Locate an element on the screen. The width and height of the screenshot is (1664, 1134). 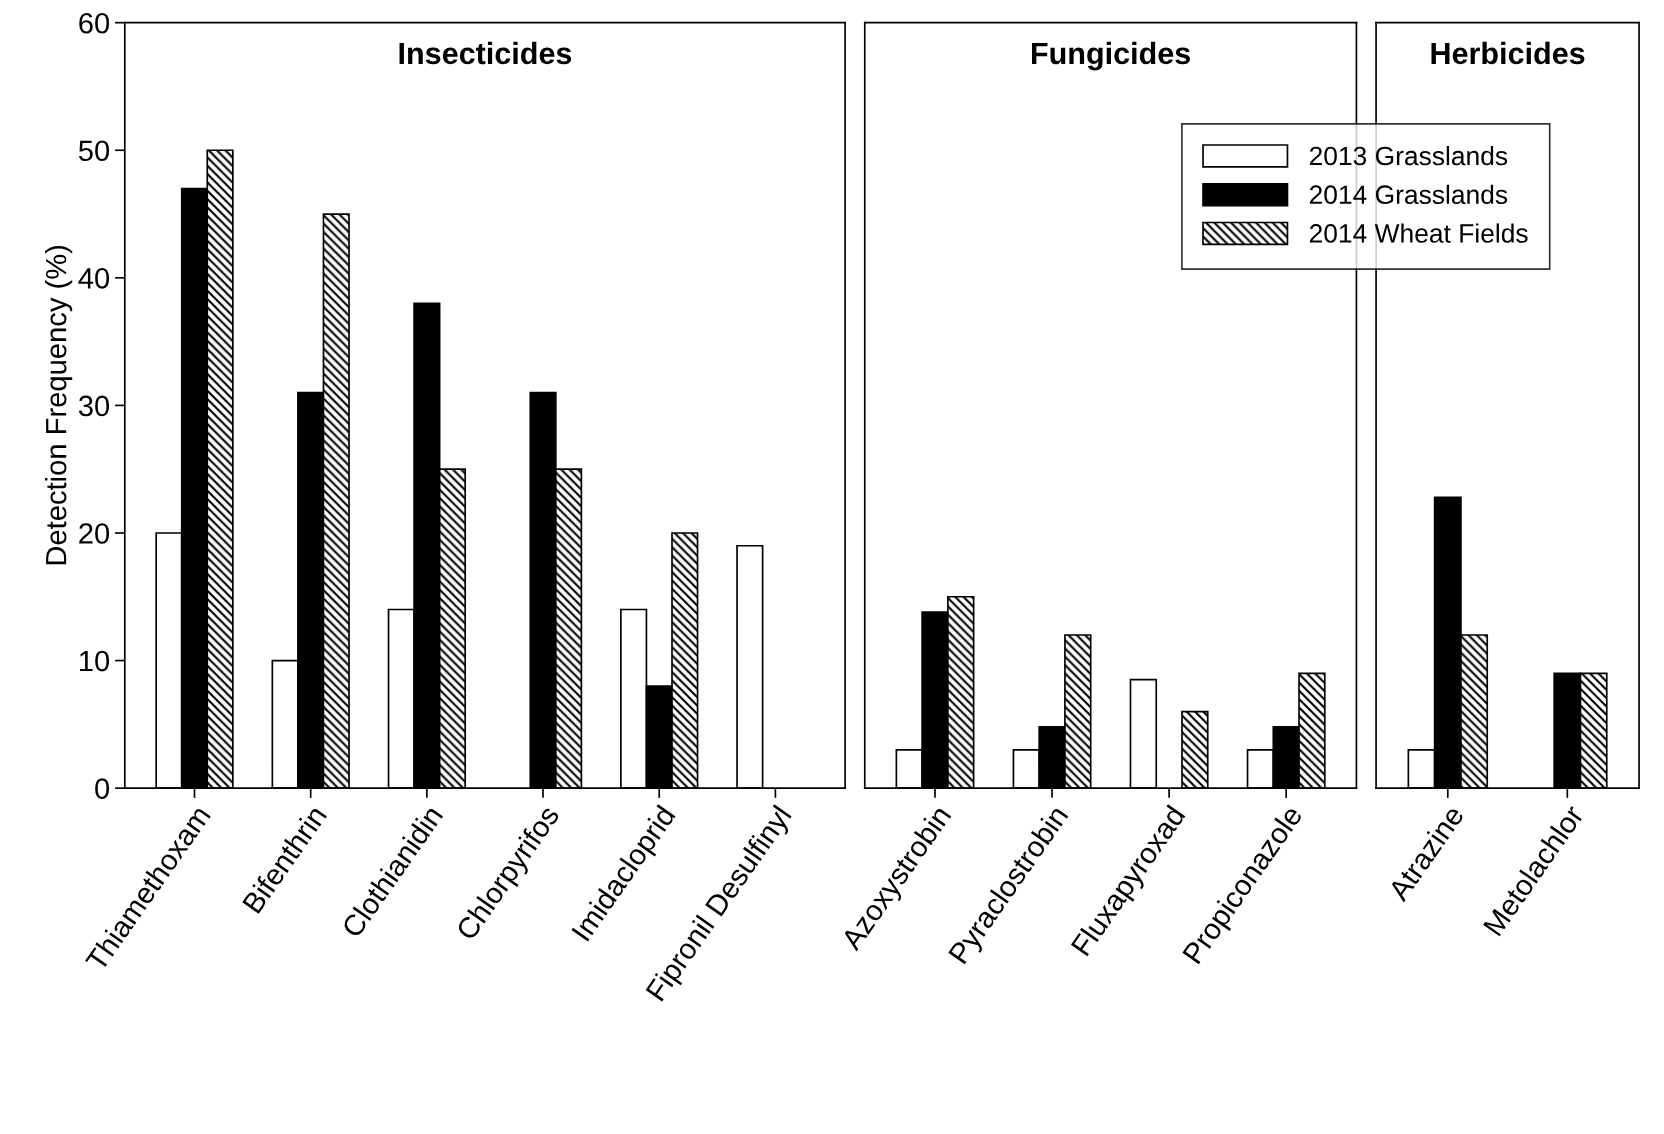
text: Fungicides is located at coordinates (1111, 56).